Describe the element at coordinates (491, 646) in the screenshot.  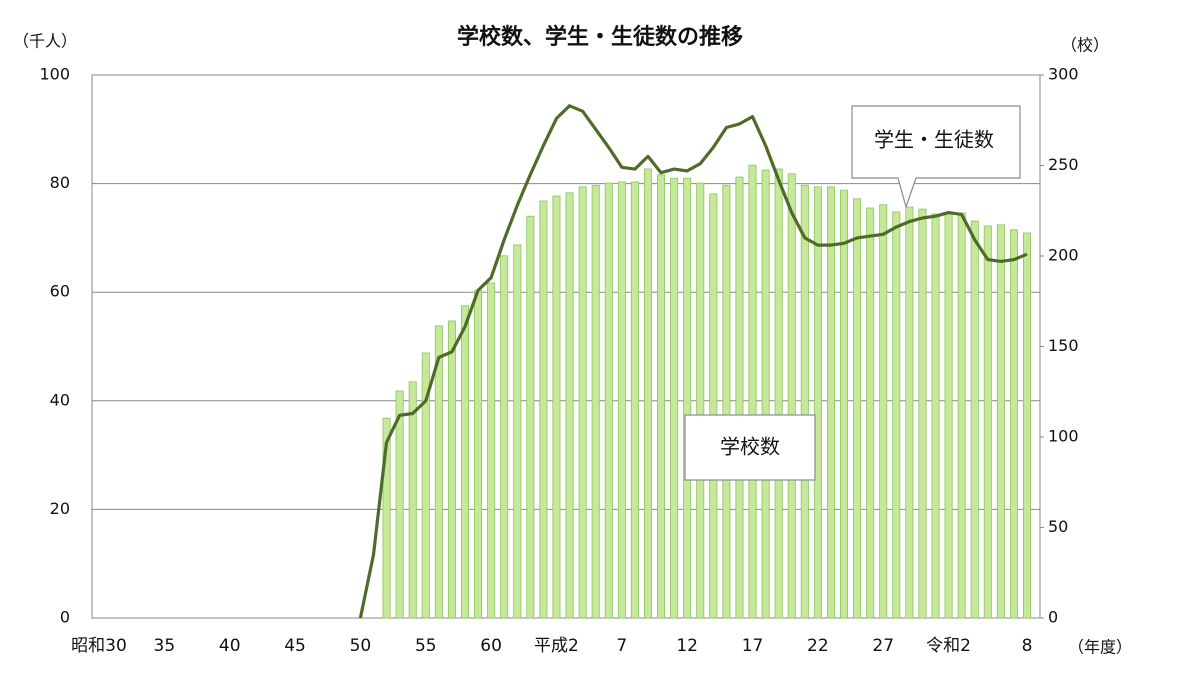
I see `x-tick-label: 60` at that location.